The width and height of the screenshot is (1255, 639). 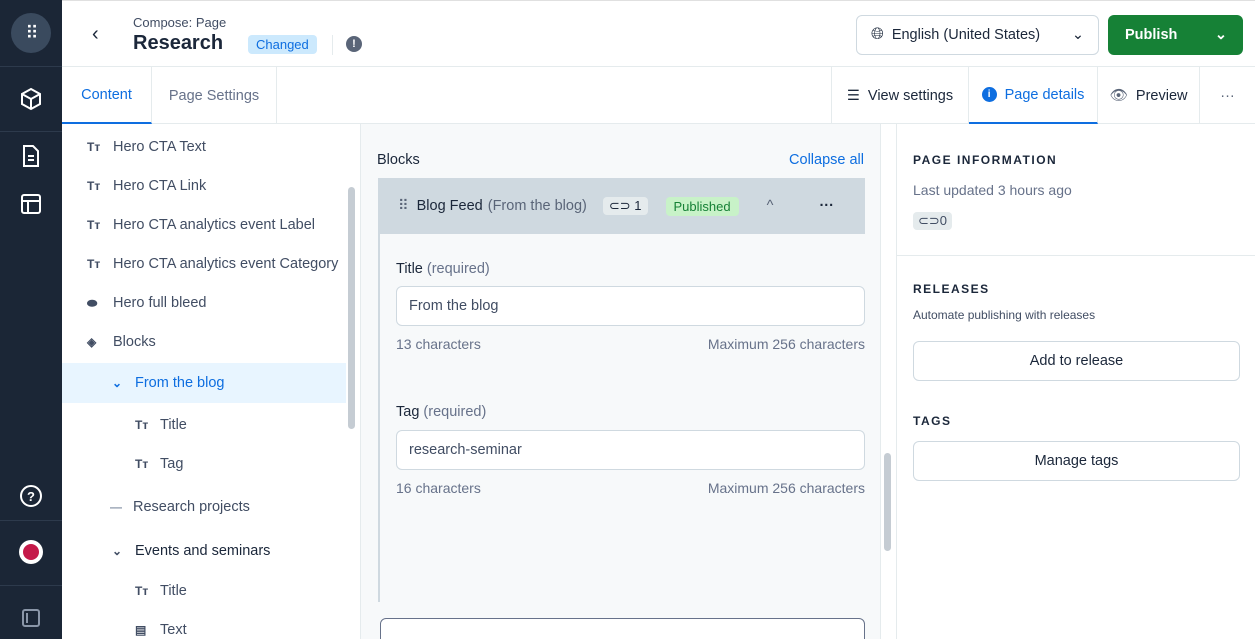 I want to click on tab-page-settings: Page Settings, so click(x=214, y=95).